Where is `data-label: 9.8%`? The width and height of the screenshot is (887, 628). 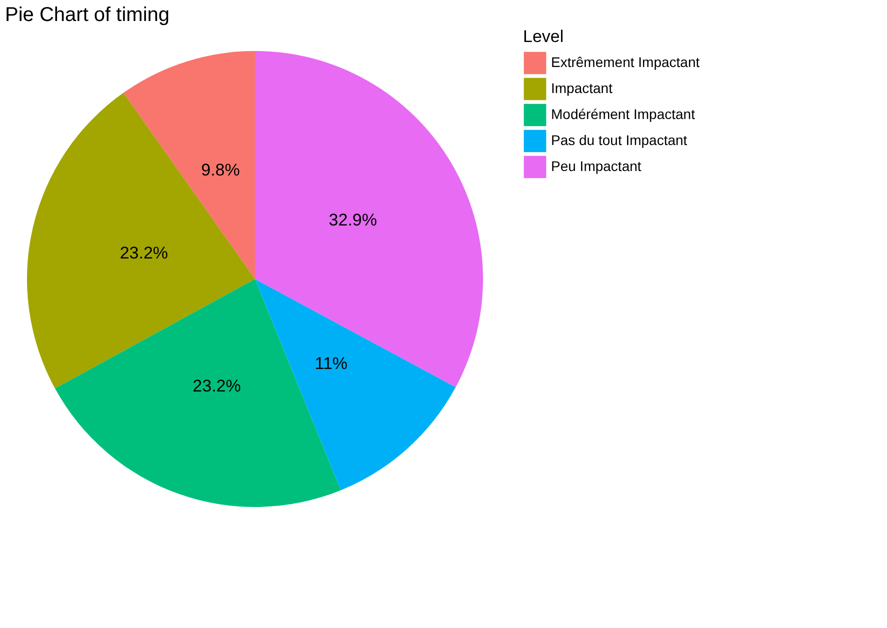
data-label: 9.8% is located at coordinates (220, 170).